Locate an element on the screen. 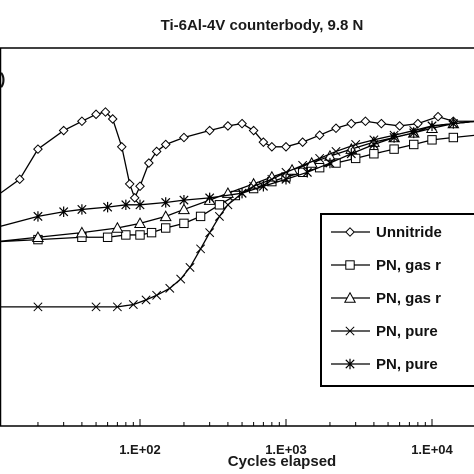  legend-label: PN, pure is located at coordinates (407, 364).